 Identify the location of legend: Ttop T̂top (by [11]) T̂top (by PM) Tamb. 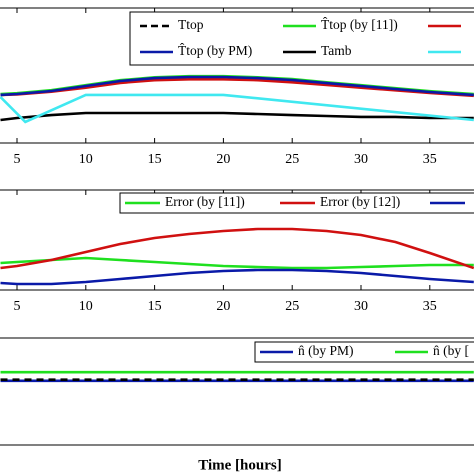
(301, 38).